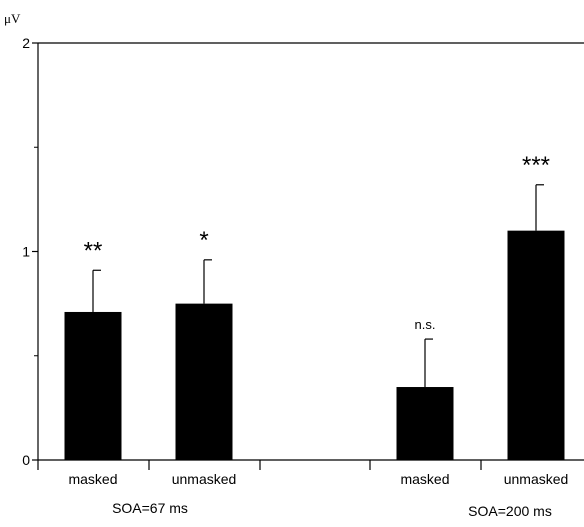  What do you see at coordinates (536, 165) in the screenshot?
I see `significance-label: ***` at bounding box center [536, 165].